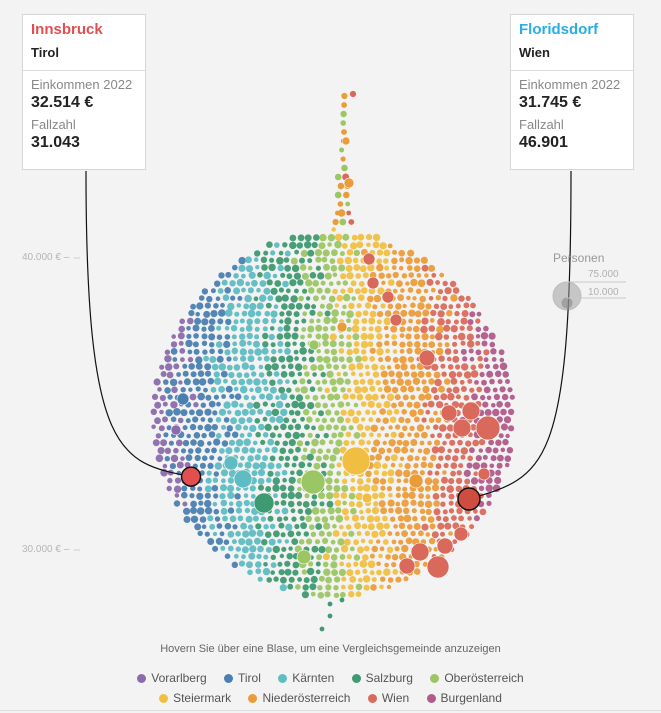 The width and height of the screenshot is (661, 713). I want to click on legend-item-burgenland: Burgenland, so click(464, 698).